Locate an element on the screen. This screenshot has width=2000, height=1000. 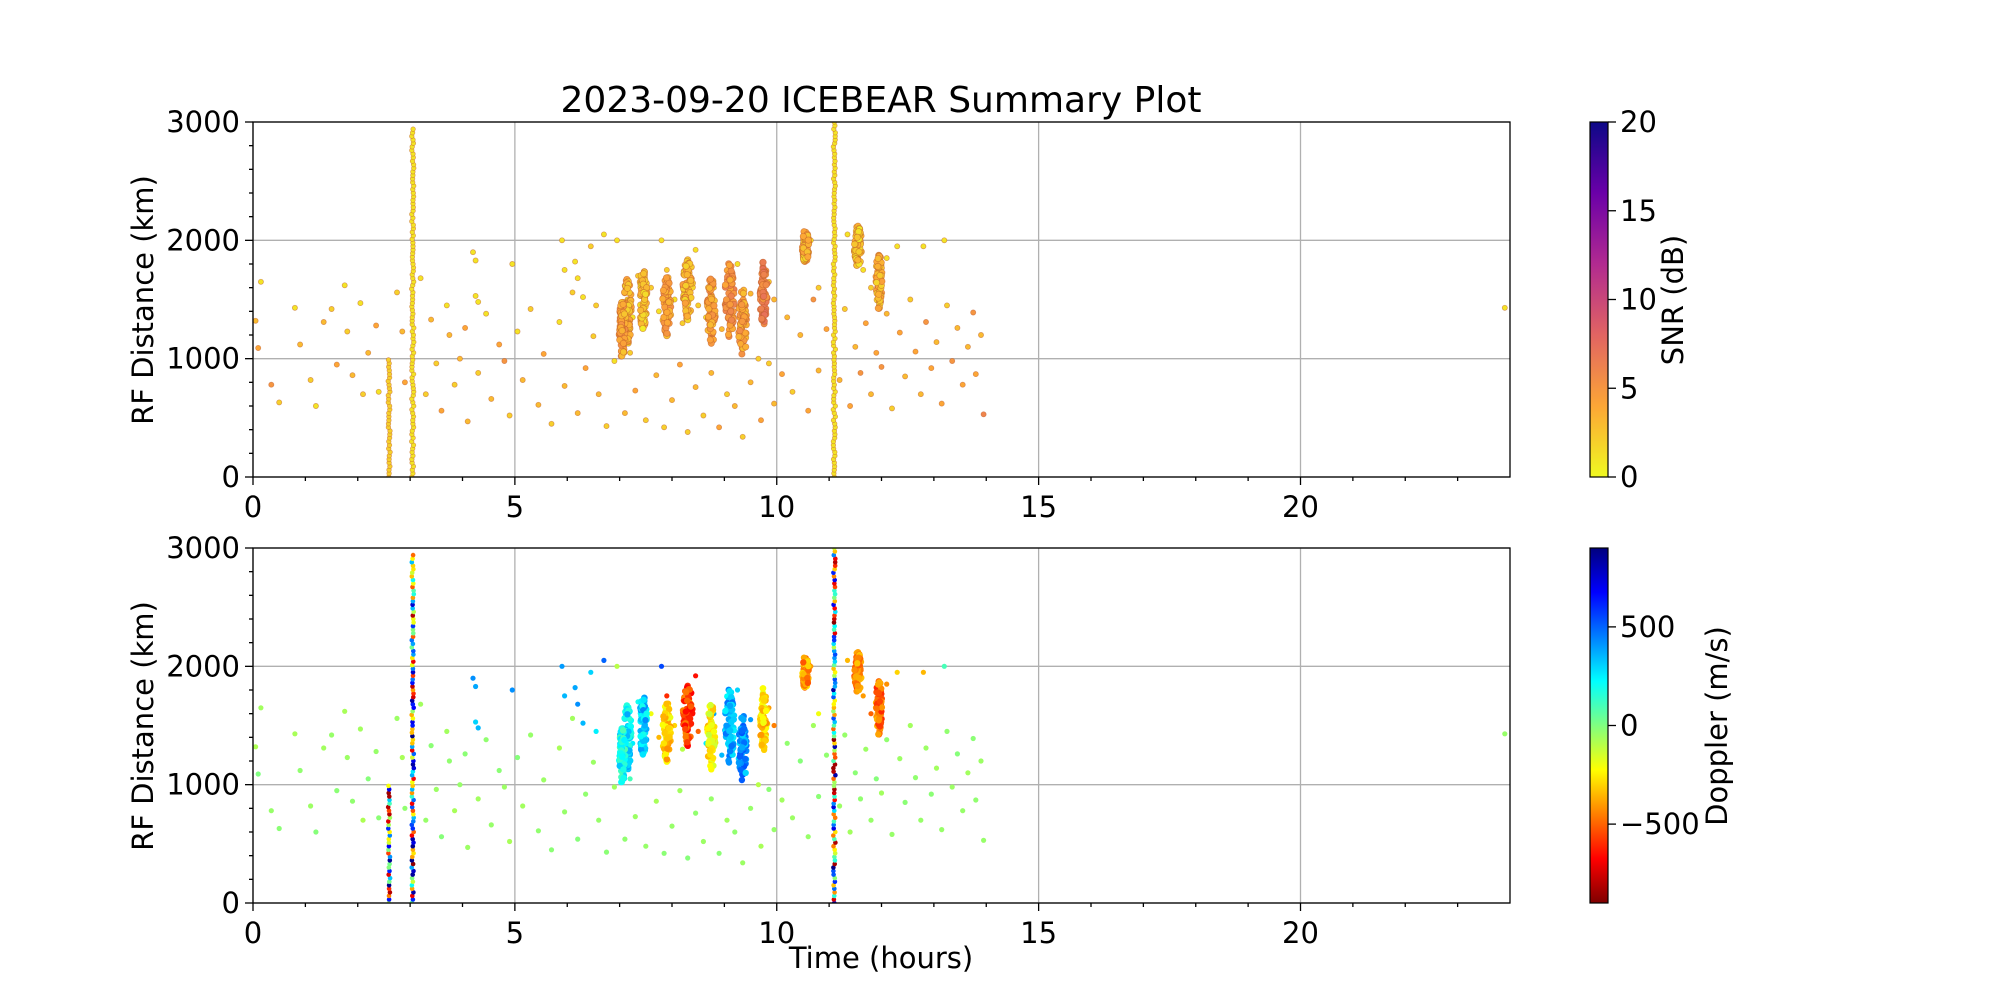
colorbar-tick-label: 500 is located at coordinates (1647, 627).